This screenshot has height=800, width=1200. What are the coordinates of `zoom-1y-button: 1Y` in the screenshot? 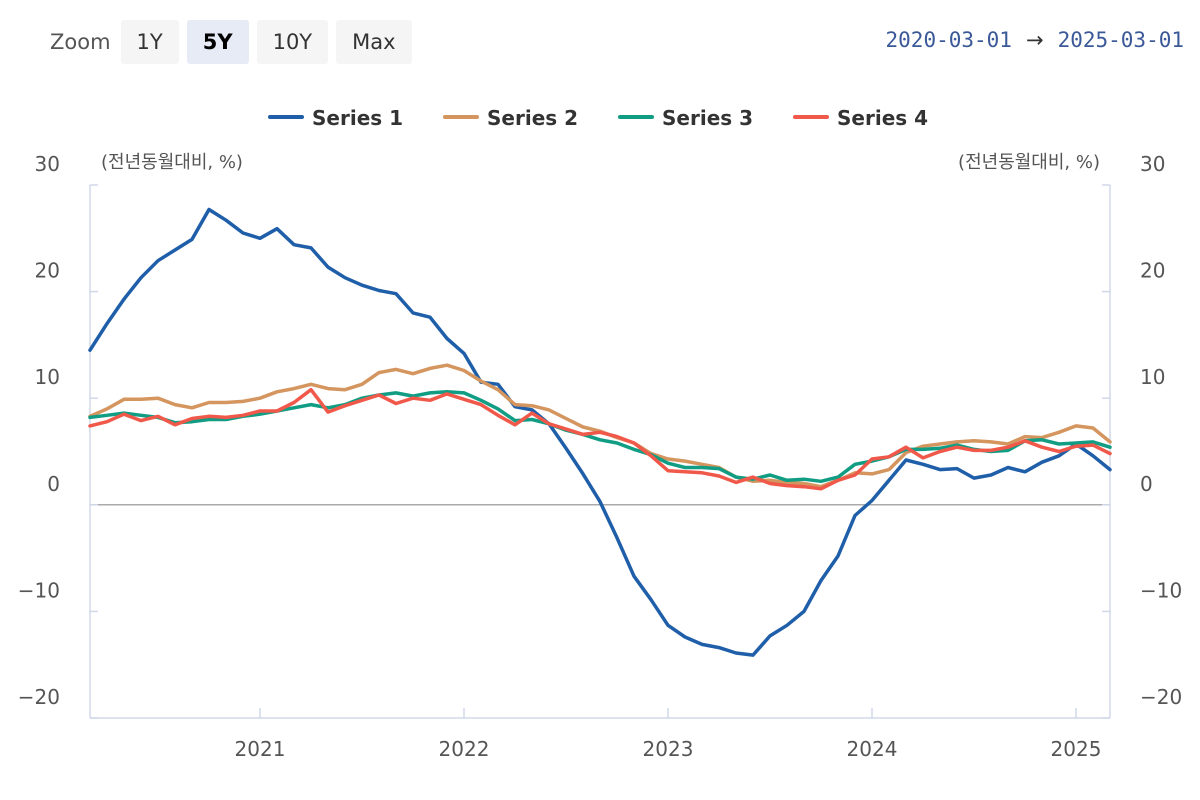 It's located at (149, 42).